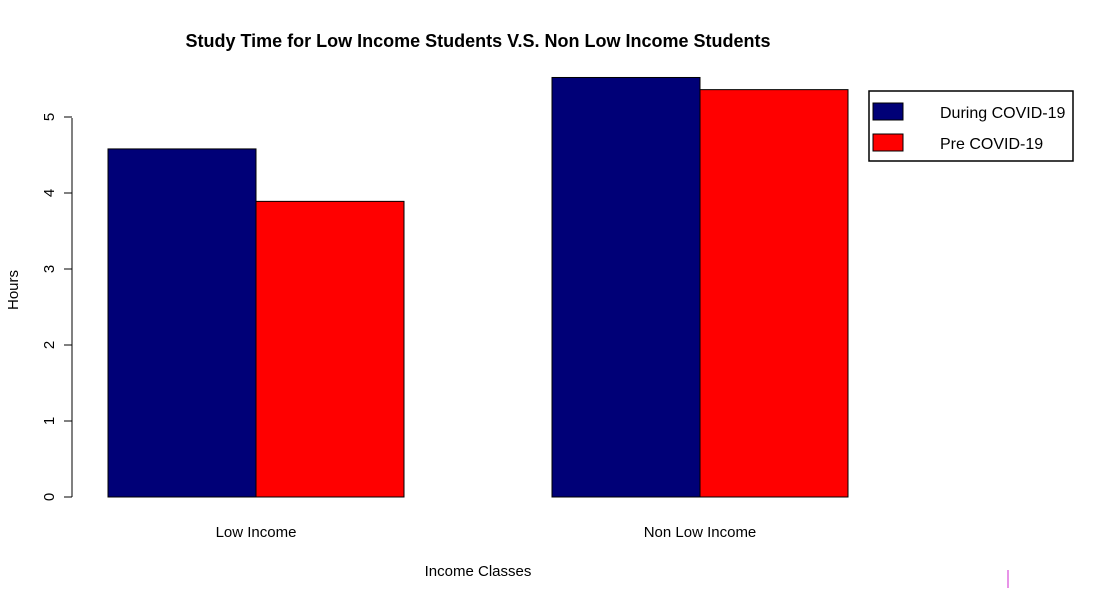 The image size is (1098, 600). I want to click on y-axis-label: Hours, so click(13, 290).